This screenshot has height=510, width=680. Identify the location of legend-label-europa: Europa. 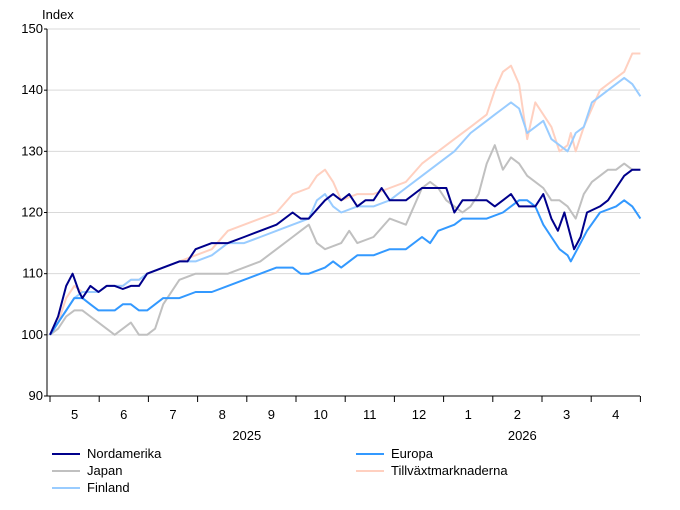
(412, 453).